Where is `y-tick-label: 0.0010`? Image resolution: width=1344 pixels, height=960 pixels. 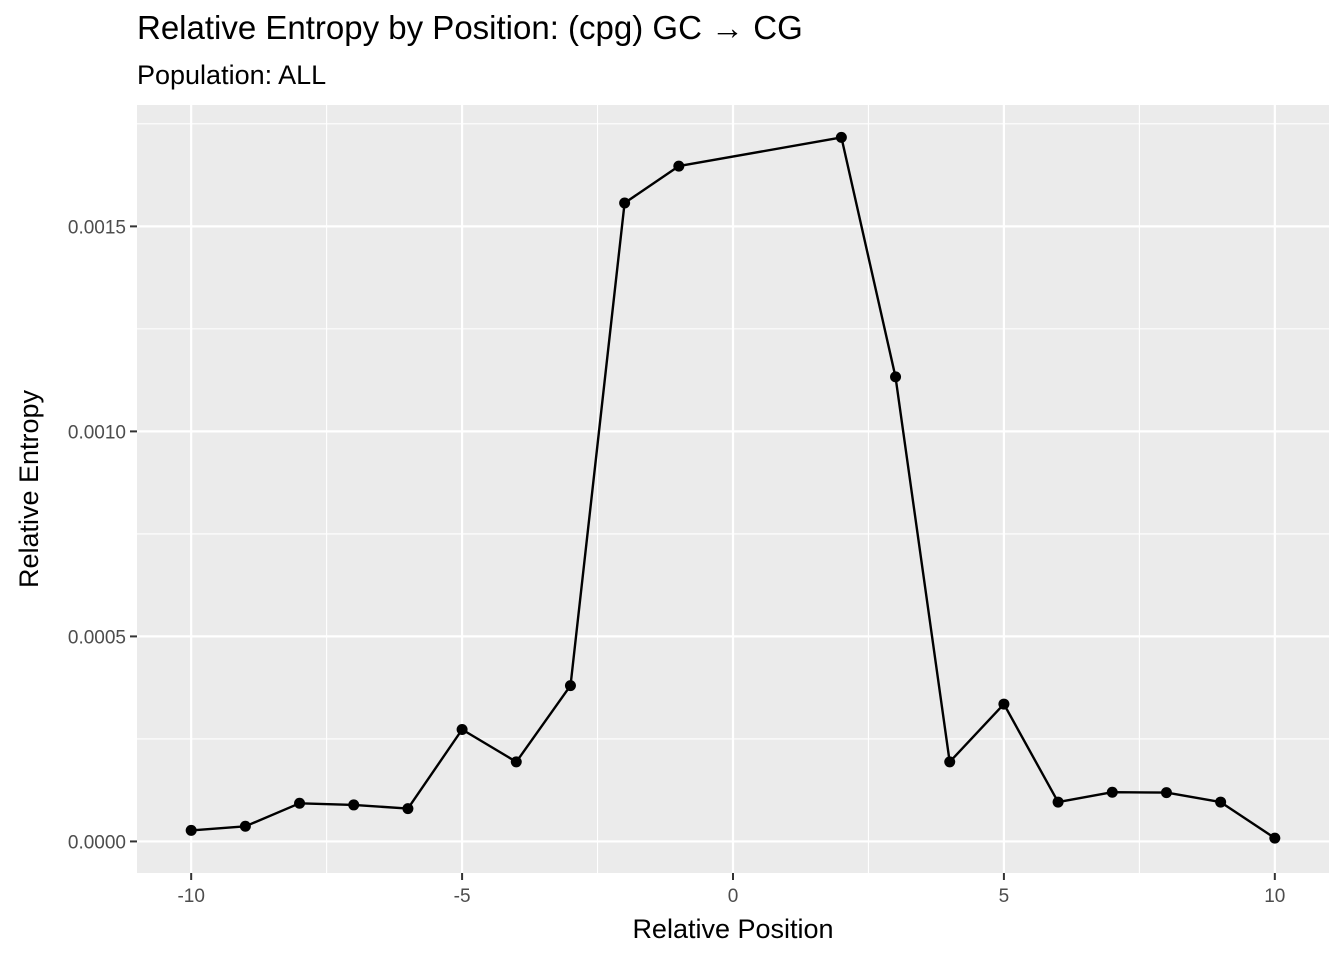 y-tick-label: 0.0010 is located at coordinates (97, 432).